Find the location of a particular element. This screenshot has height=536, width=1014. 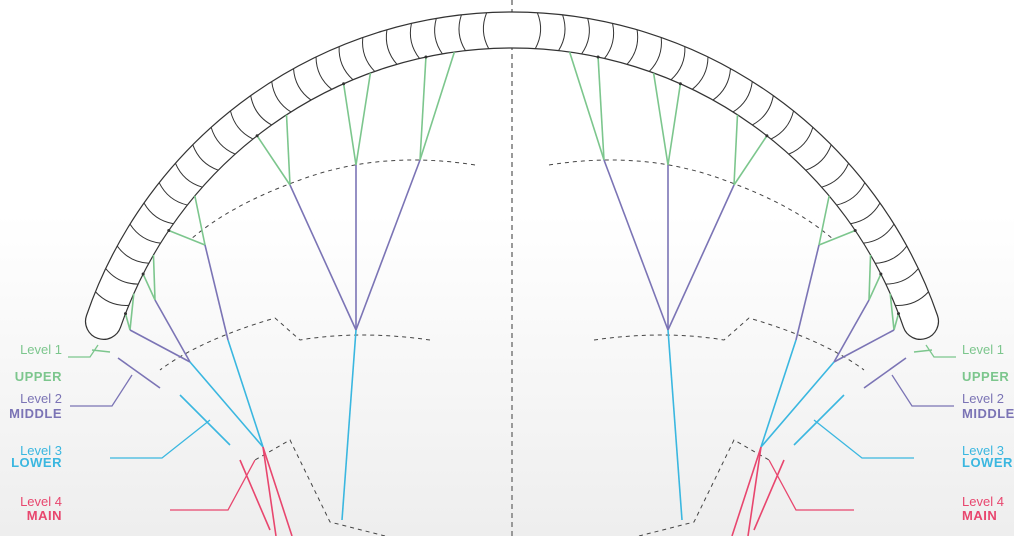

level-label: Level 3 is located at coordinates (41, 450).